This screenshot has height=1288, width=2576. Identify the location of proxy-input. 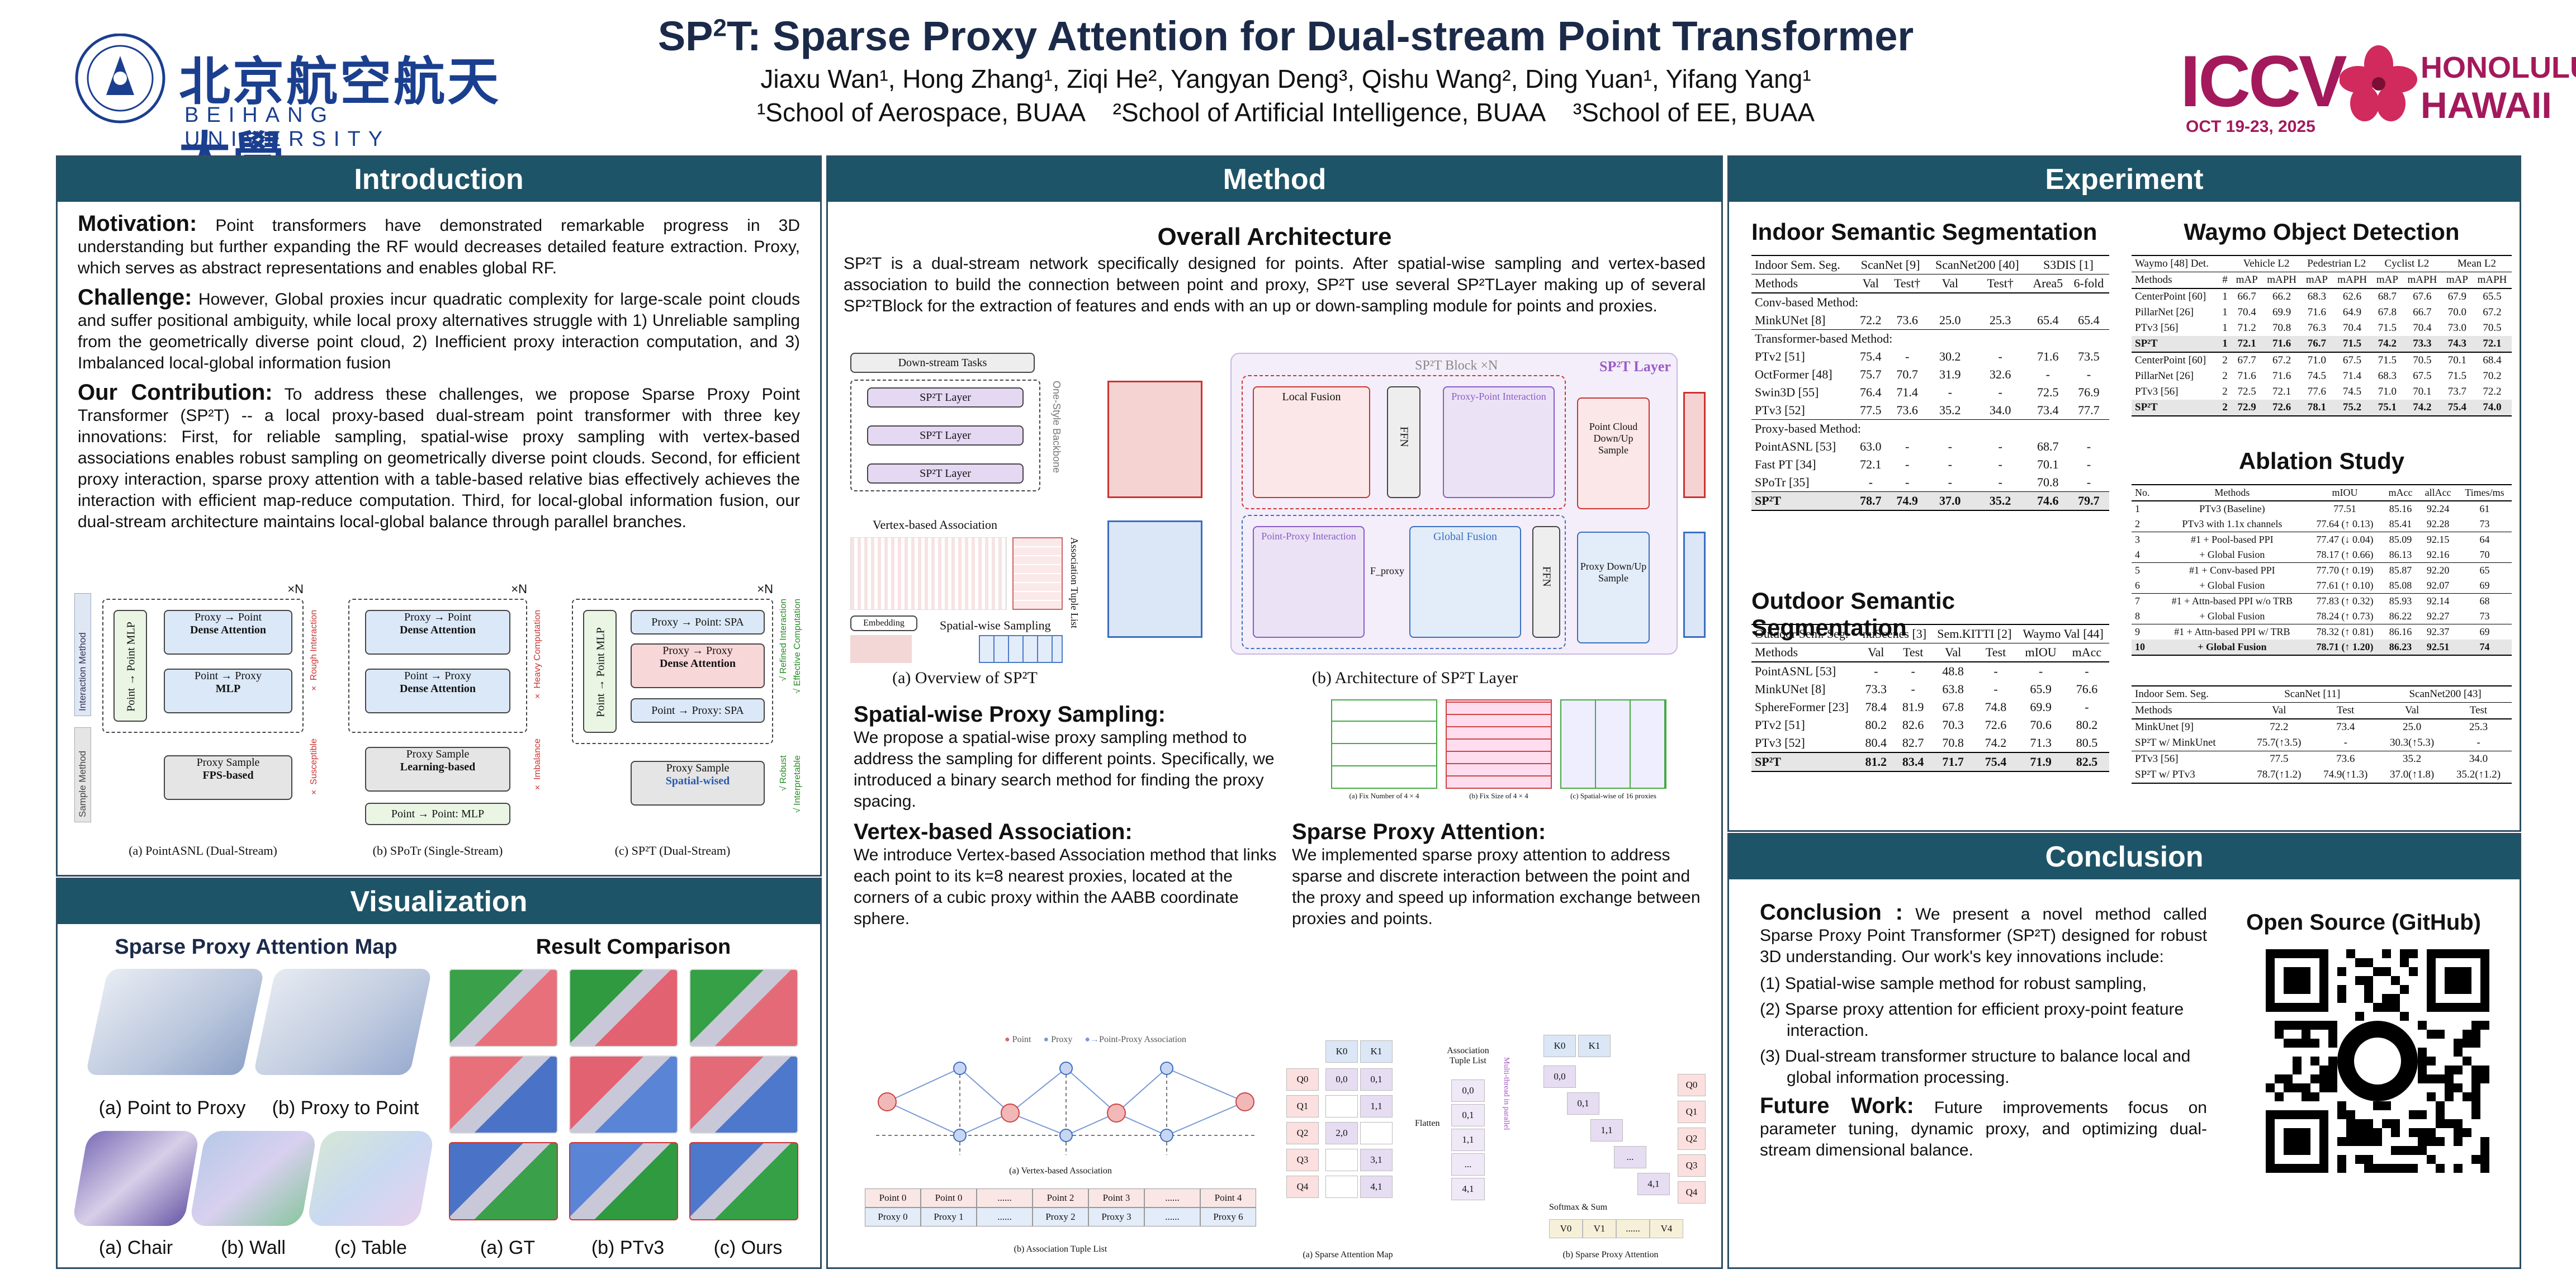
(1154, 579).